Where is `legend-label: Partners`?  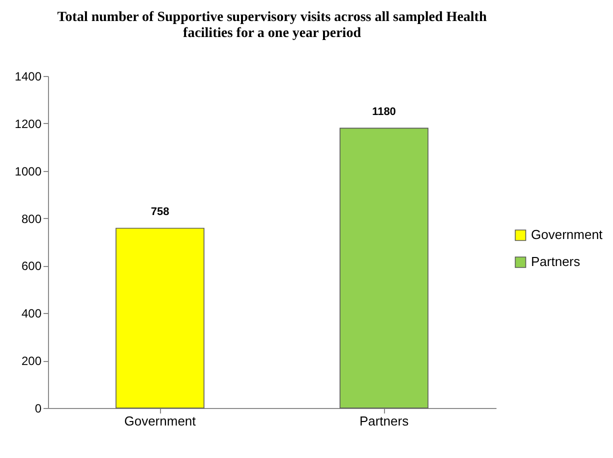
legend-label: Partners is located at coordinates (556, 262).